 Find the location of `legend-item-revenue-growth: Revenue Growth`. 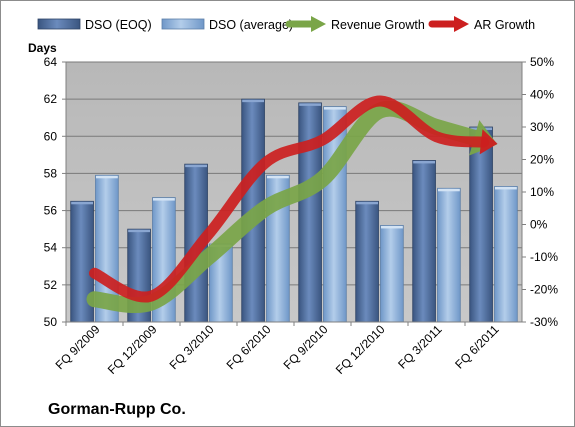

legend-item-revenue-growth: Revenue Growth is located at coordinates (355, 24).